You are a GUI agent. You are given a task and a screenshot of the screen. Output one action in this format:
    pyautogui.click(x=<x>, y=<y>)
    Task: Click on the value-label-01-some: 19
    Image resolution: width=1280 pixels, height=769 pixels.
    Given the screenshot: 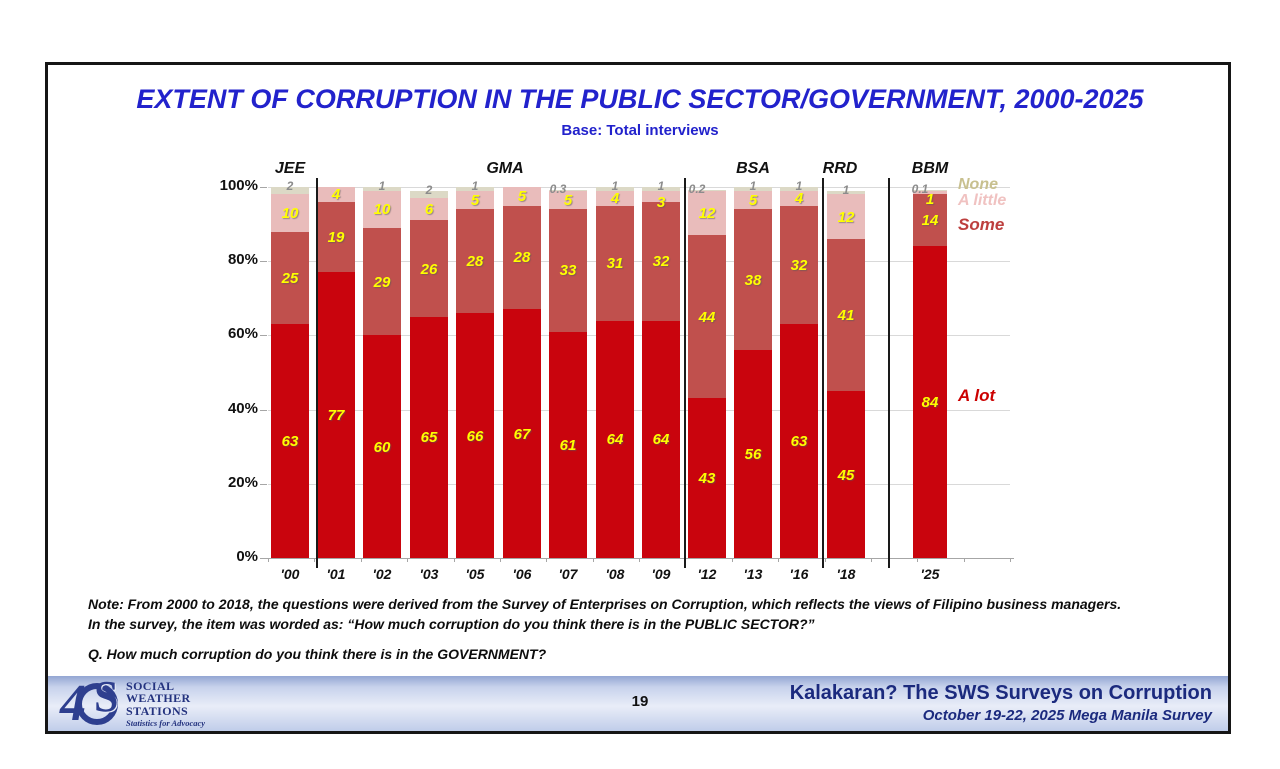 What is the action you would take?
    pyautogui.click(x=336, y=238)
    